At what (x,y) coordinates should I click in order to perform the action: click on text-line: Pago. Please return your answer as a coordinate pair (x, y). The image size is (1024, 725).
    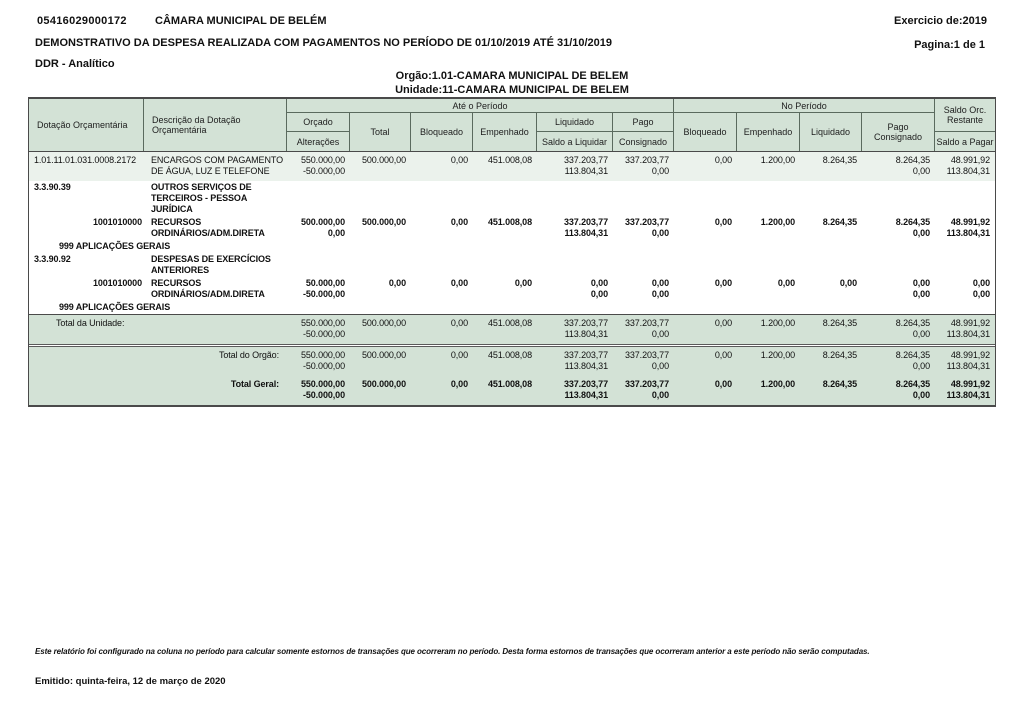
    Looking at the image, I should click on (898, 127).